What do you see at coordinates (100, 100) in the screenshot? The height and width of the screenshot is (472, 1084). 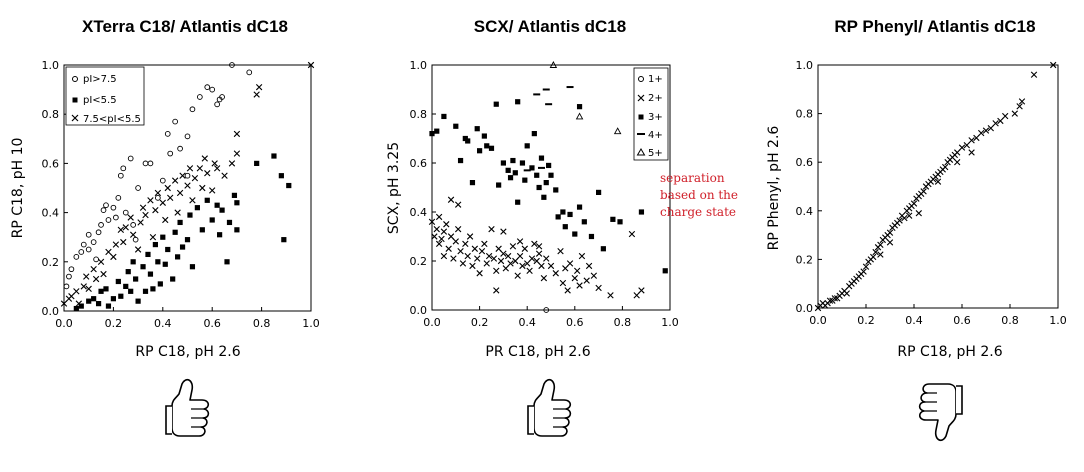 I see `panel-1-legend-2: pI<5.5` at bounding box center [100, 100].